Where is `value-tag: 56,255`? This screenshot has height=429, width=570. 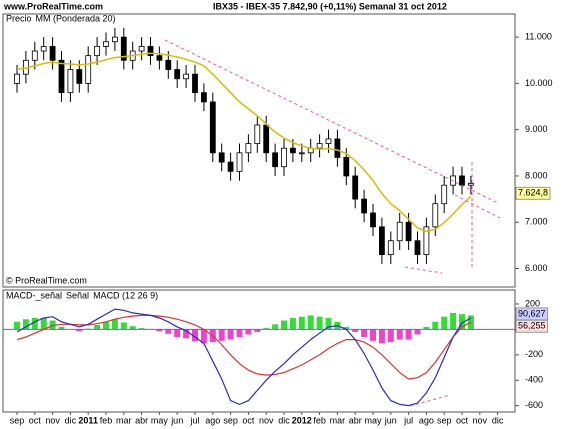
value-tag: 56,255 is located at coordinates (532, 326).